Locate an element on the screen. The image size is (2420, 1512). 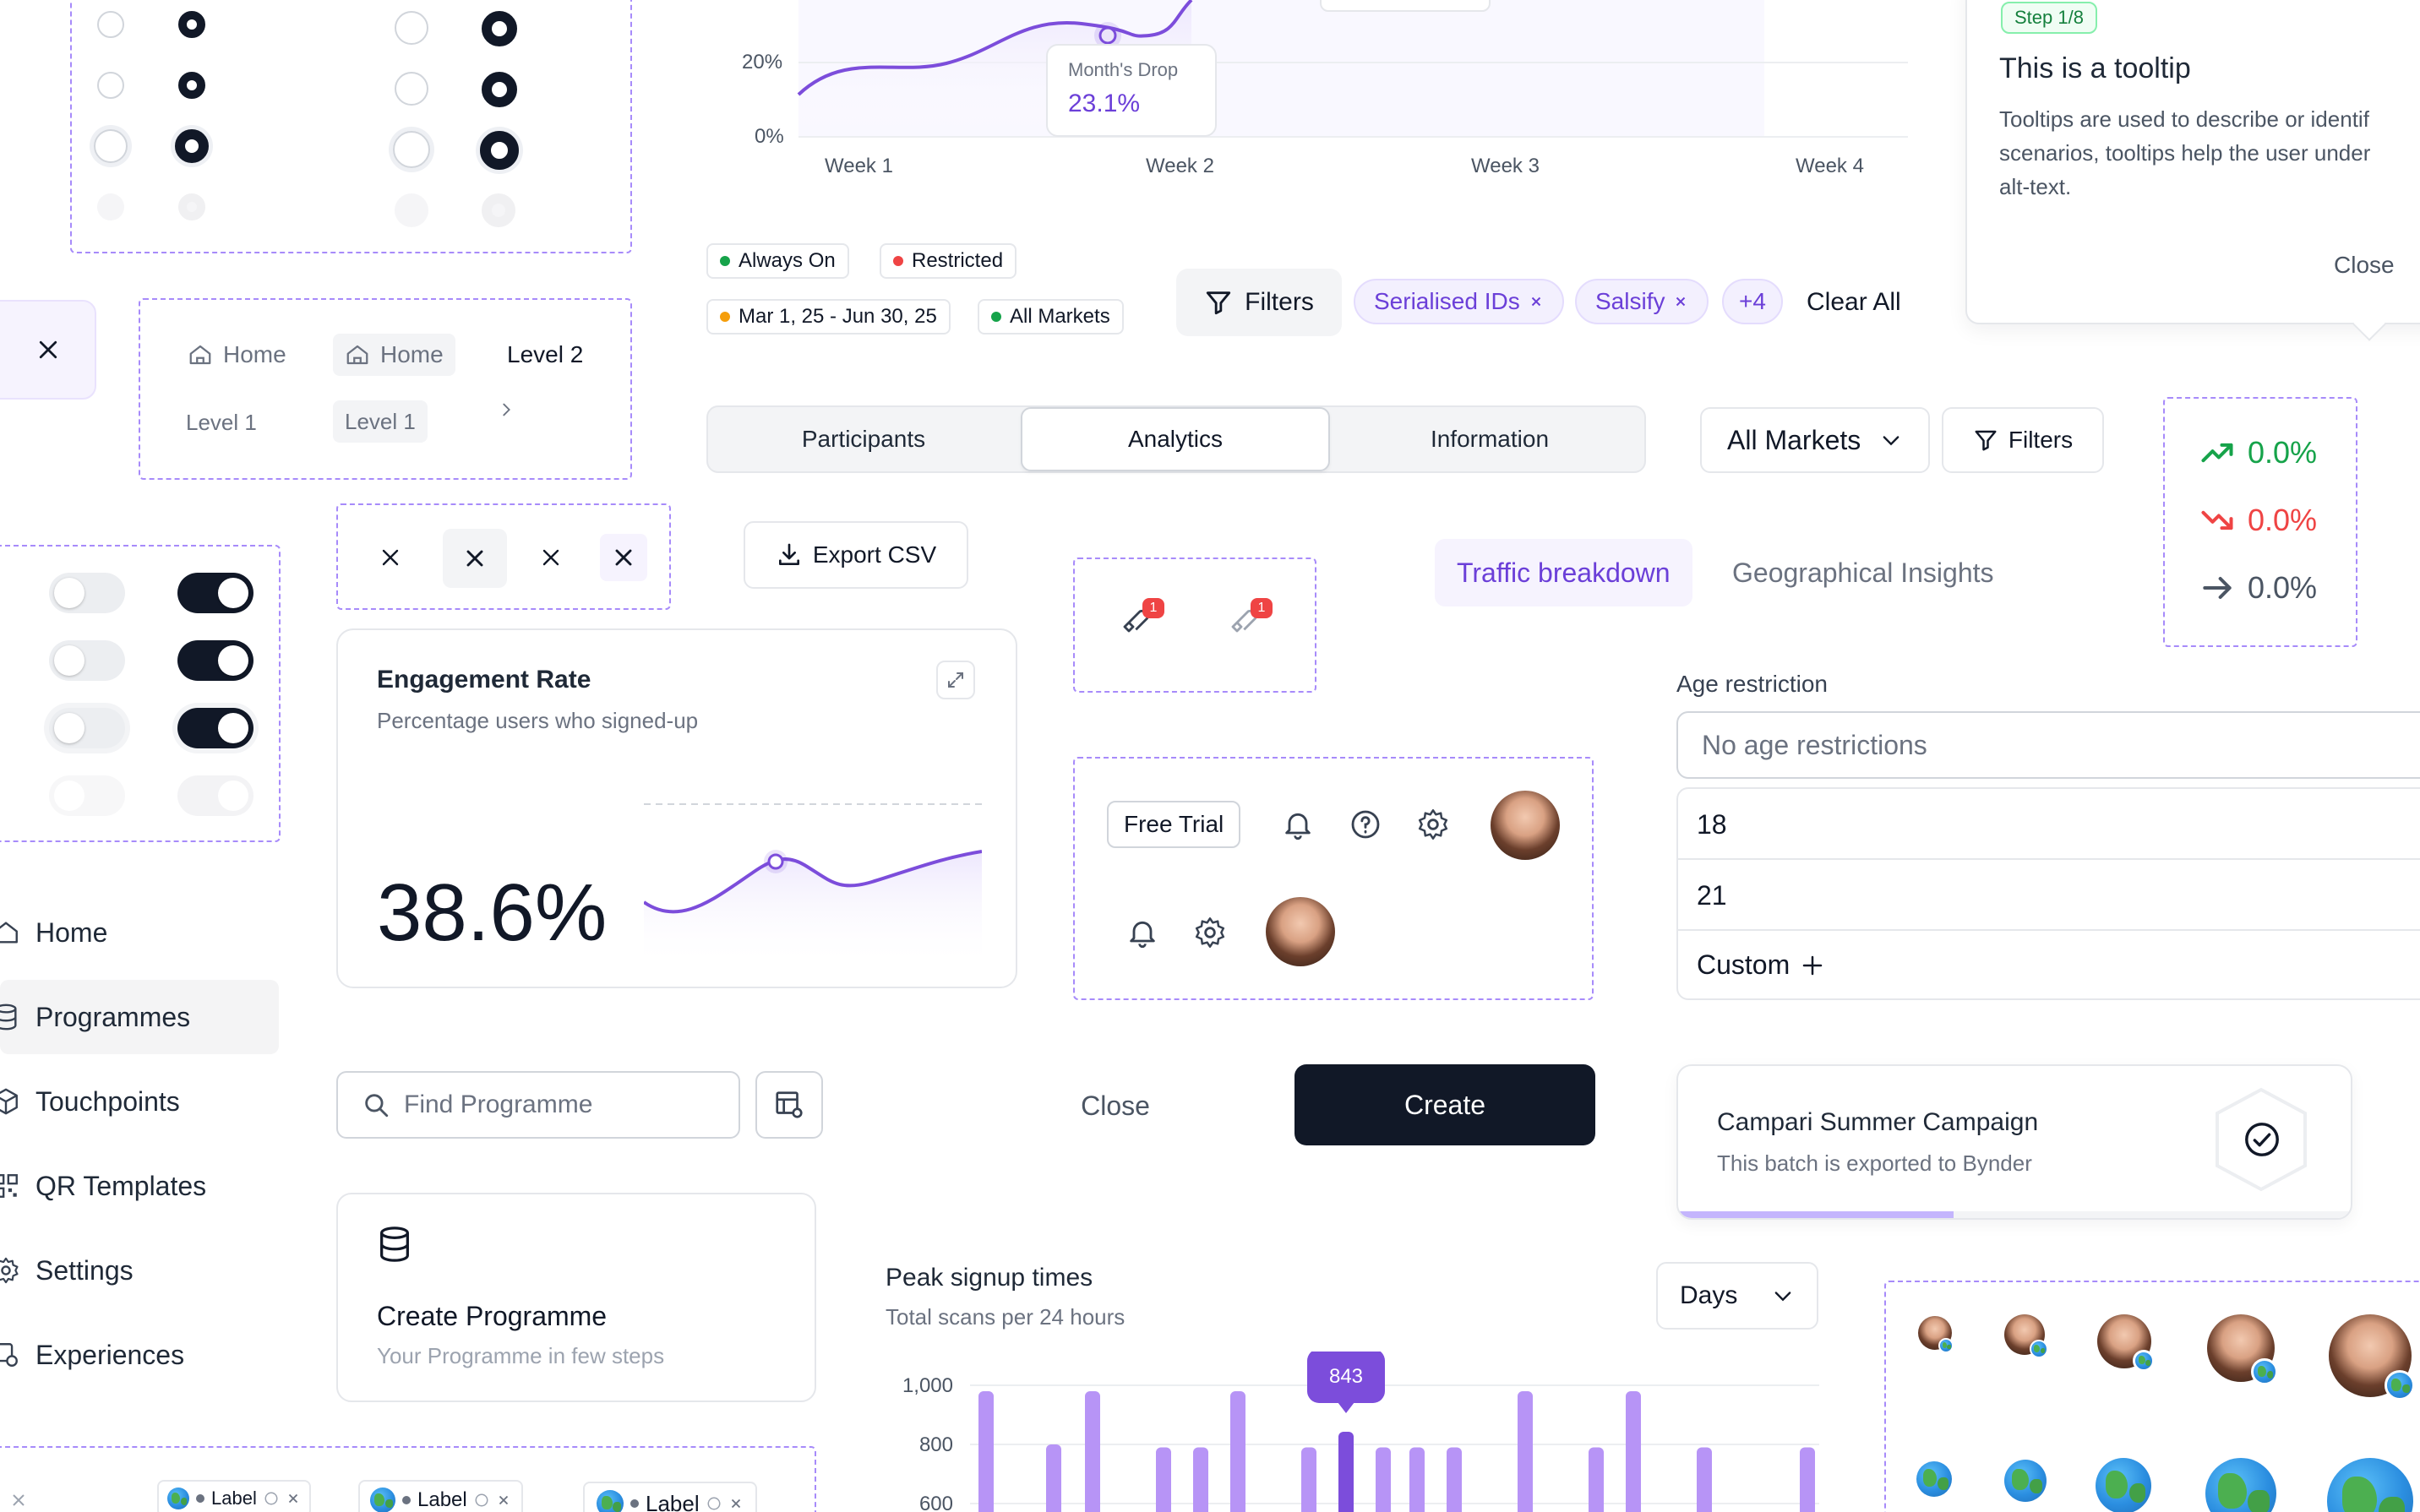
toggle-on-focused is located at coordinates (215, 728).